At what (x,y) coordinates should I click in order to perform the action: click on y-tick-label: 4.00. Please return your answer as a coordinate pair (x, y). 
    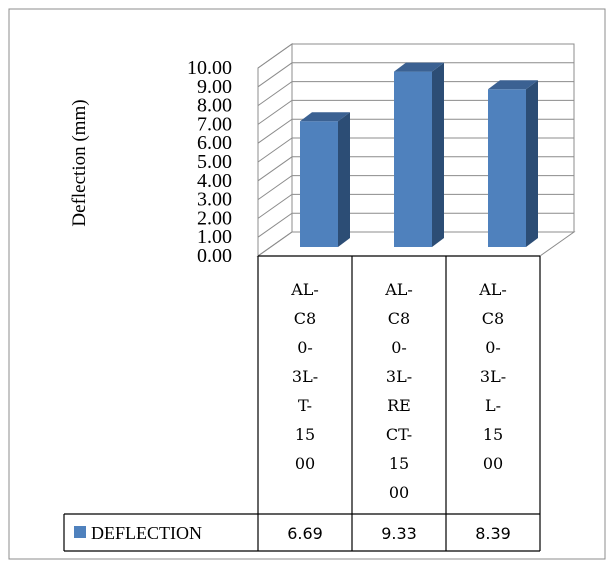
    Looking at the image, I should click on (214, 181).